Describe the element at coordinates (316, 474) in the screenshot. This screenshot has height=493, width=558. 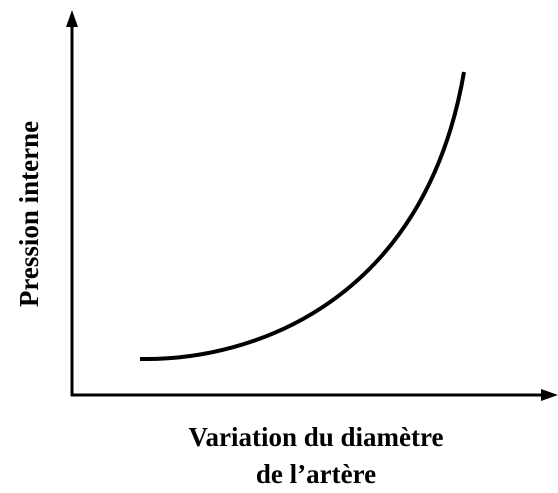
I see `x-axis-label: de l’artère` at that location.